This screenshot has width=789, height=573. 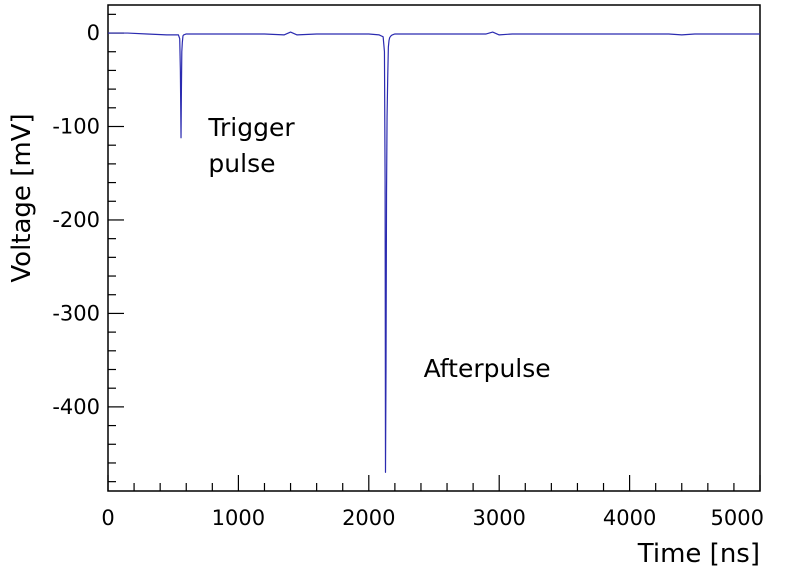 I want to click on x-tick-label: 4000, so click(x=629, y=518).